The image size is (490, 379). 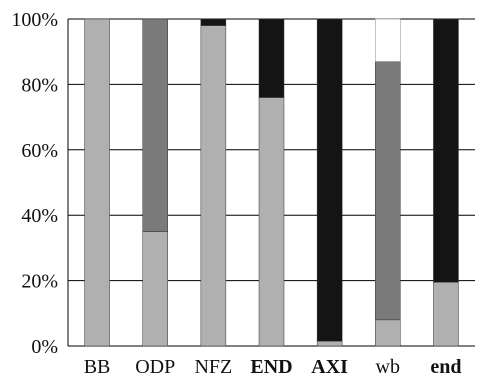 I want to click on bar-segment-odp-s2, so click(x=155, y=125).